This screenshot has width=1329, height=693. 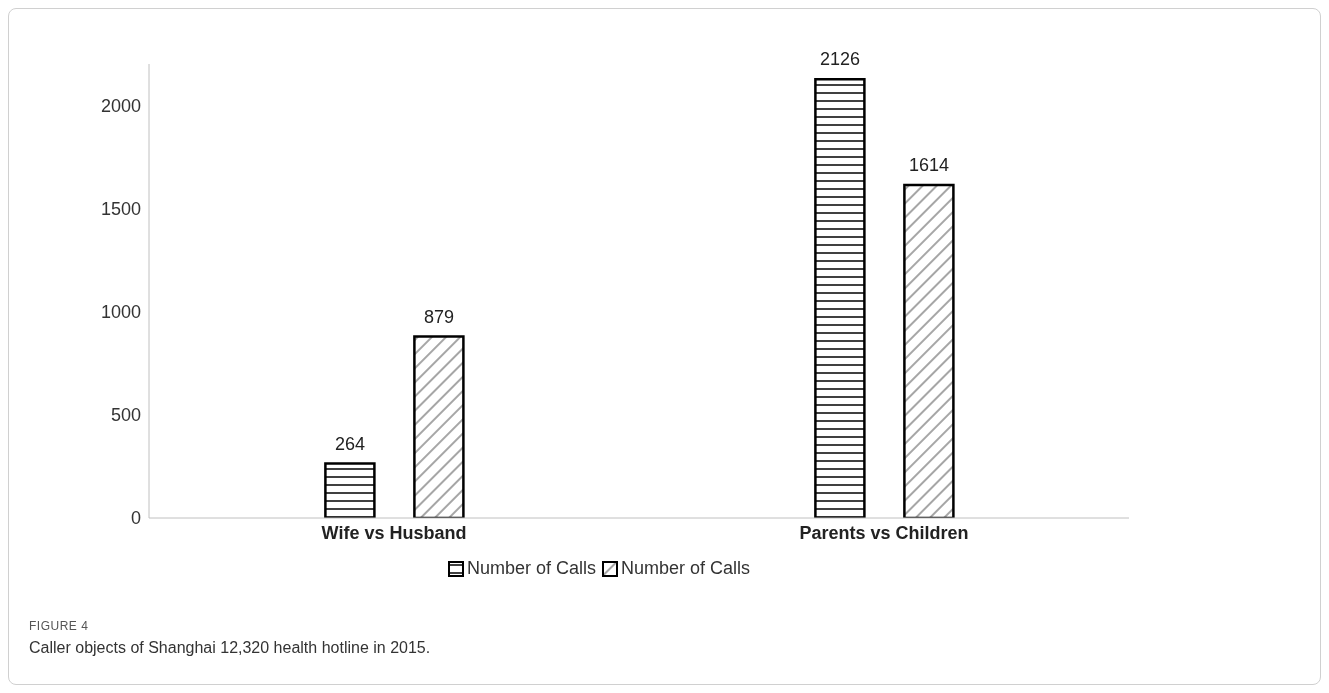 What do you see at coordinates (120, 312) in the screenshot?
I see `y-tick-label: 1000` at bounding box center [120, 312].